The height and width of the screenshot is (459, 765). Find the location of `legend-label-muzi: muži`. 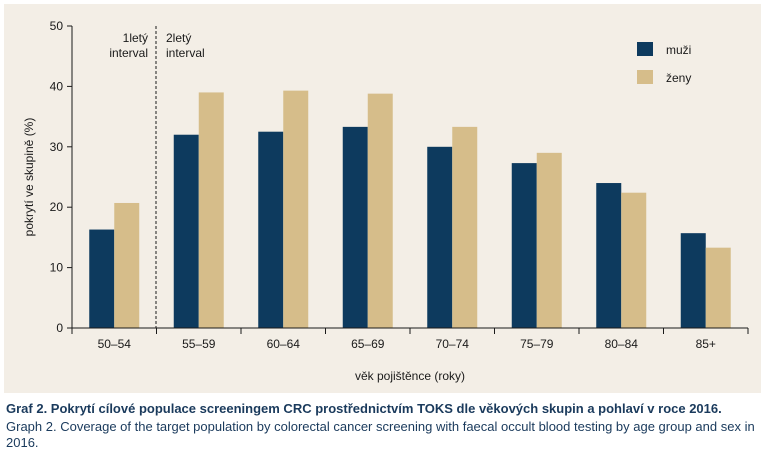

legend-label-muzi: muži is located at coordinates (678, 50).